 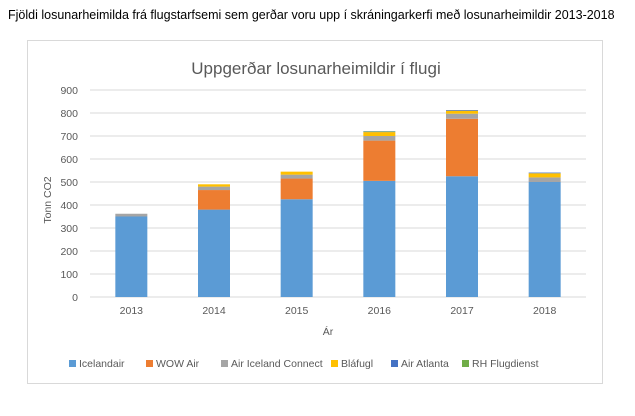 What do you see at coordinates (462, 116) in the screenshot?
I see `bar-segment-air-iceland-connect-2017` at bounding box center [462, 116].